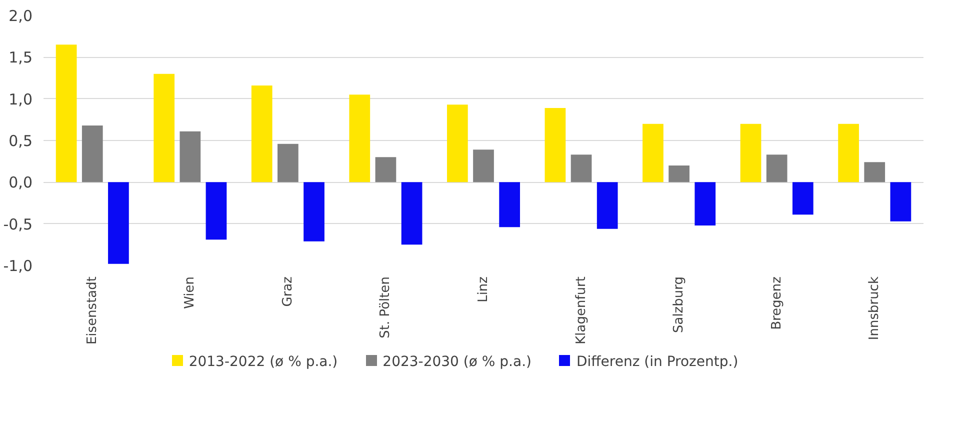  I want to click on y-tick-label: 1,5, so click(20, 57).